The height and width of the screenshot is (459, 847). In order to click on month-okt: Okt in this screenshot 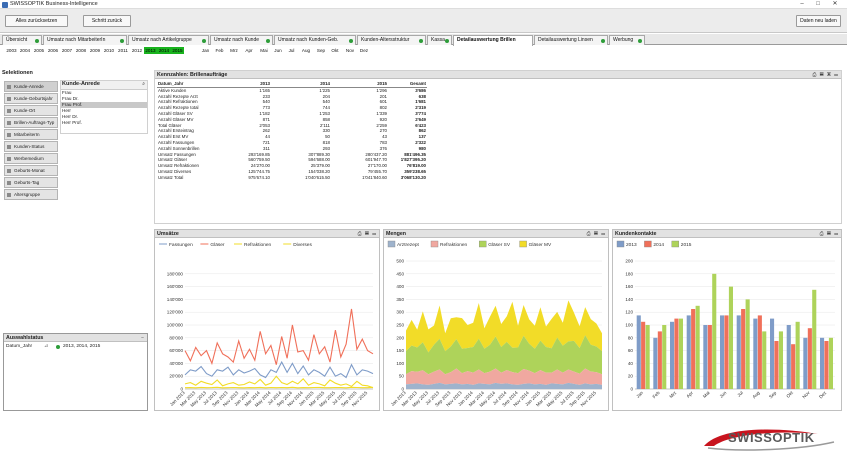, I will do `click(335, 50)`.